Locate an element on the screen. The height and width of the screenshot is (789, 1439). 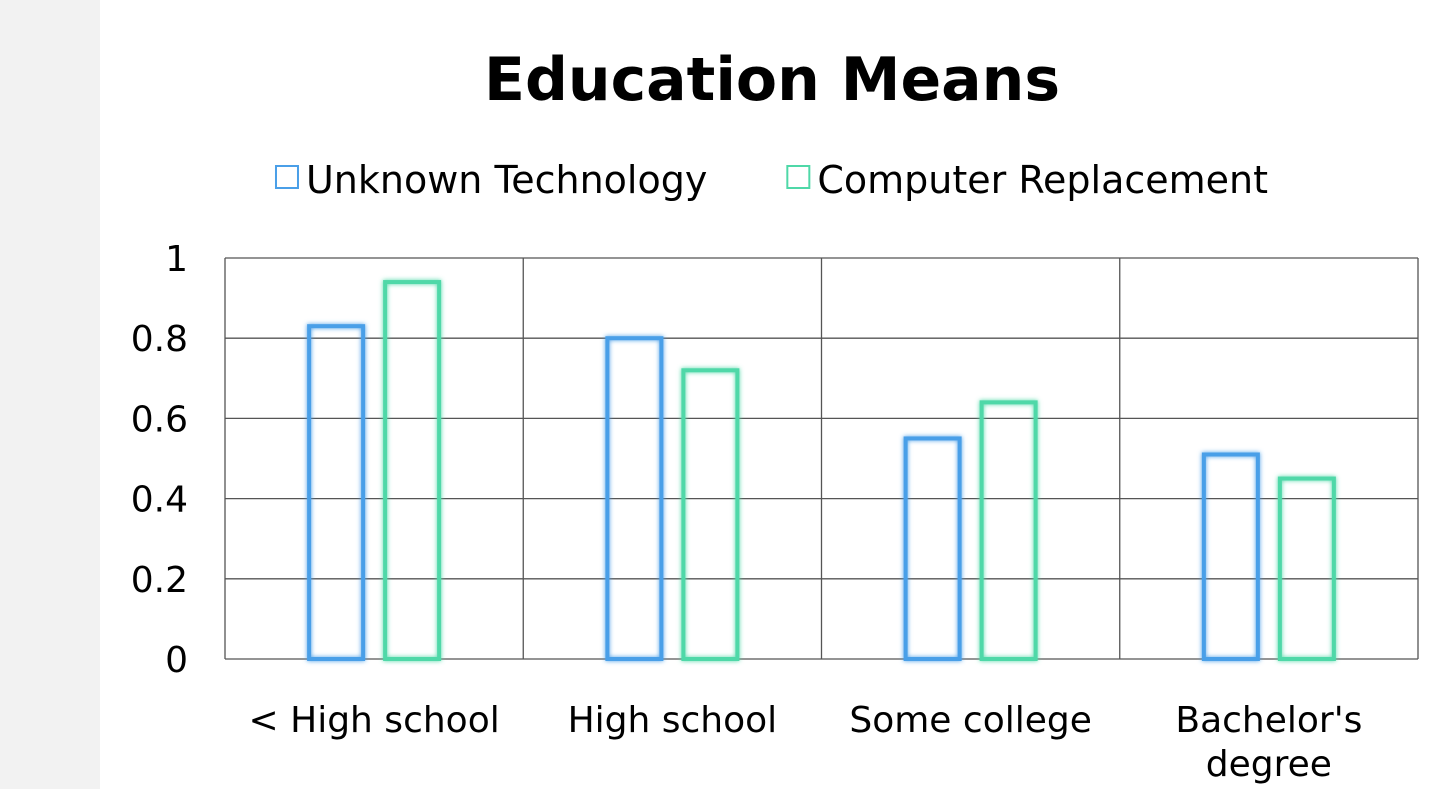
y-tick-label: 0.8 is located at coordinates (159, 339).